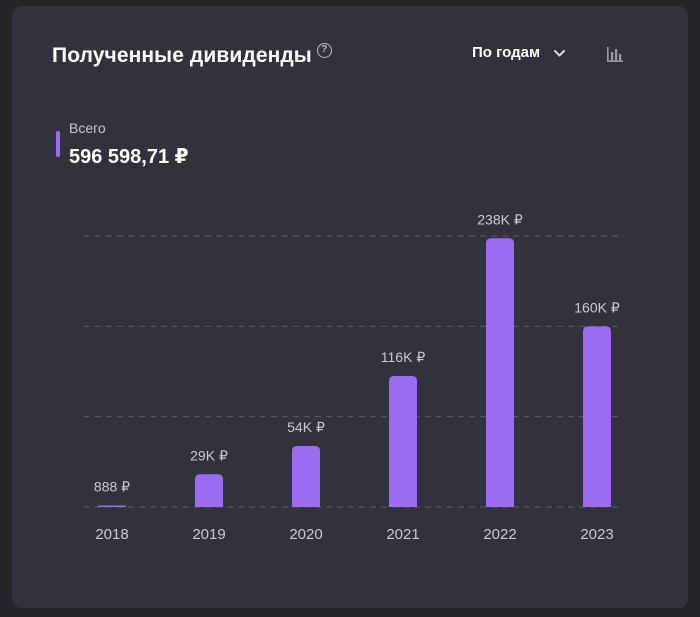  Describe the element at coordinates (354, 534) in the screenshot. I see `x-axis-ticks: 2018 2019 2020 2021 2022 2023` at that location.